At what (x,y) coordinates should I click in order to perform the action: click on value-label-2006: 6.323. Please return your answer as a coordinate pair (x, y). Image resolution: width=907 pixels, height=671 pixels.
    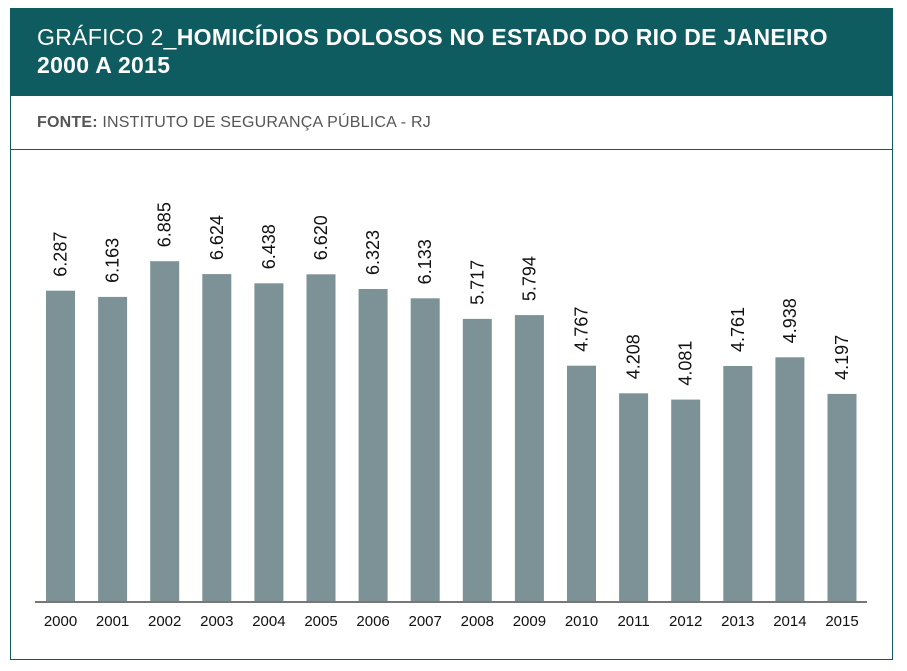
    Looking at the image, I should click on (373, 252).